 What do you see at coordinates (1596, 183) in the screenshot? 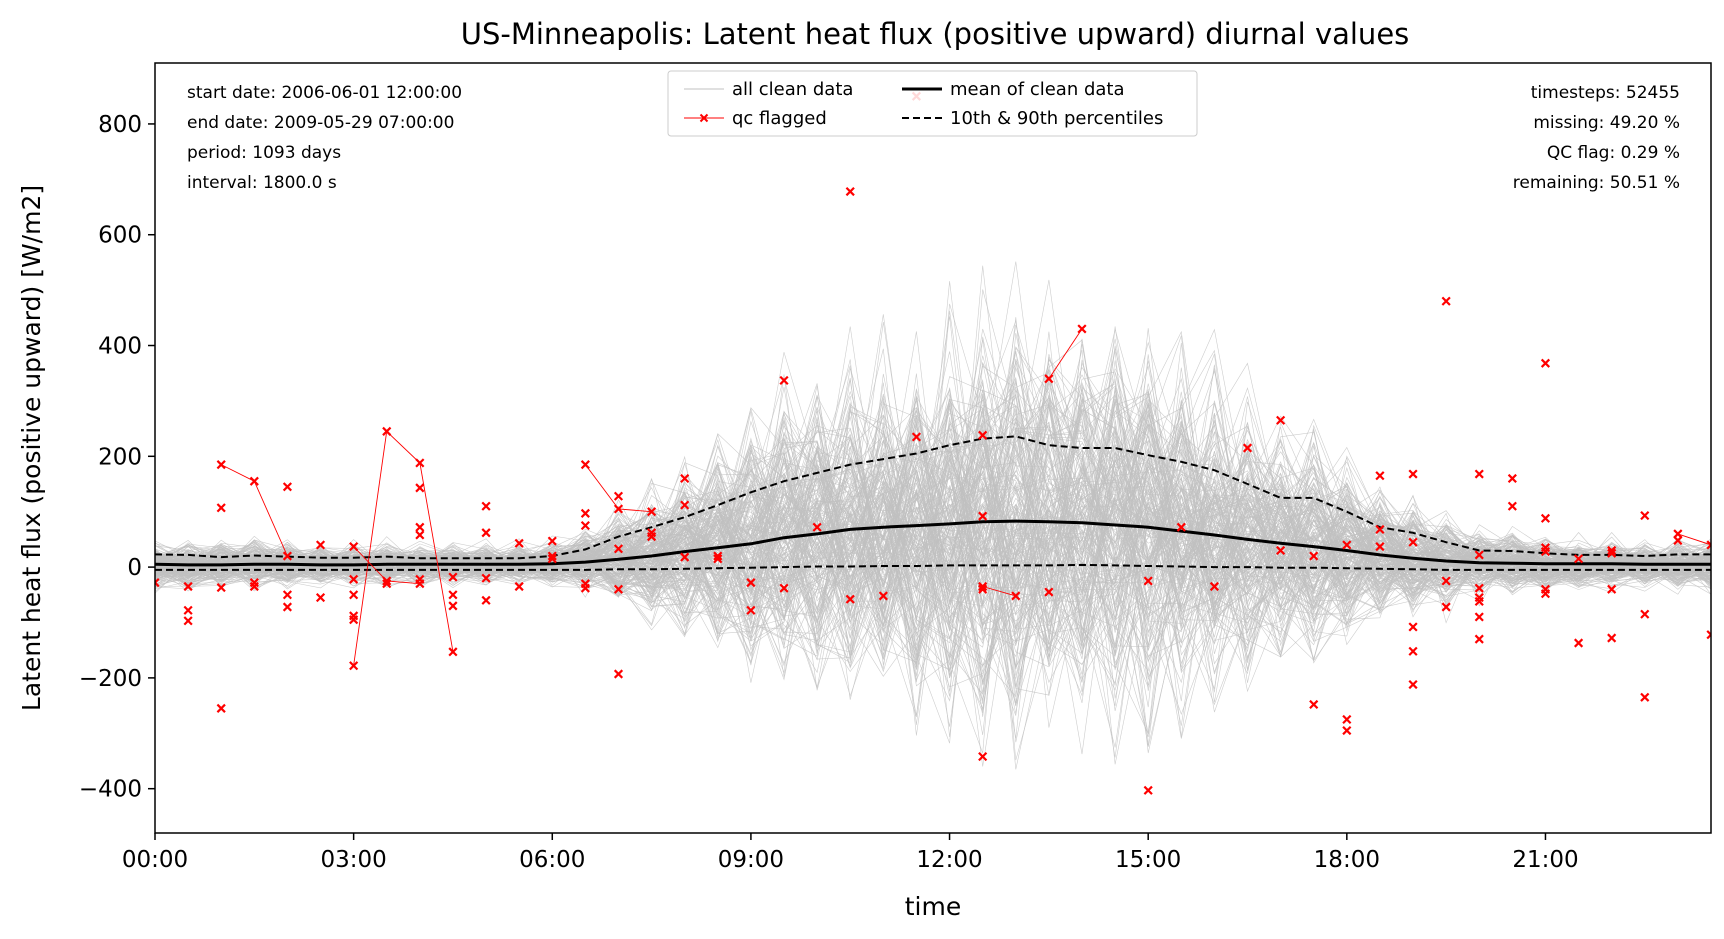
I see `info-right-line: remaining: 50.51 %` at bounding box center [1596, 183].